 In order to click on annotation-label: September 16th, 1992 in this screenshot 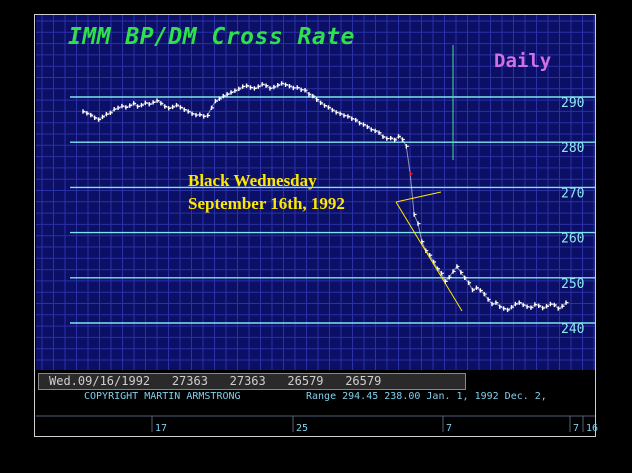, I will do `click(266, 203)`.